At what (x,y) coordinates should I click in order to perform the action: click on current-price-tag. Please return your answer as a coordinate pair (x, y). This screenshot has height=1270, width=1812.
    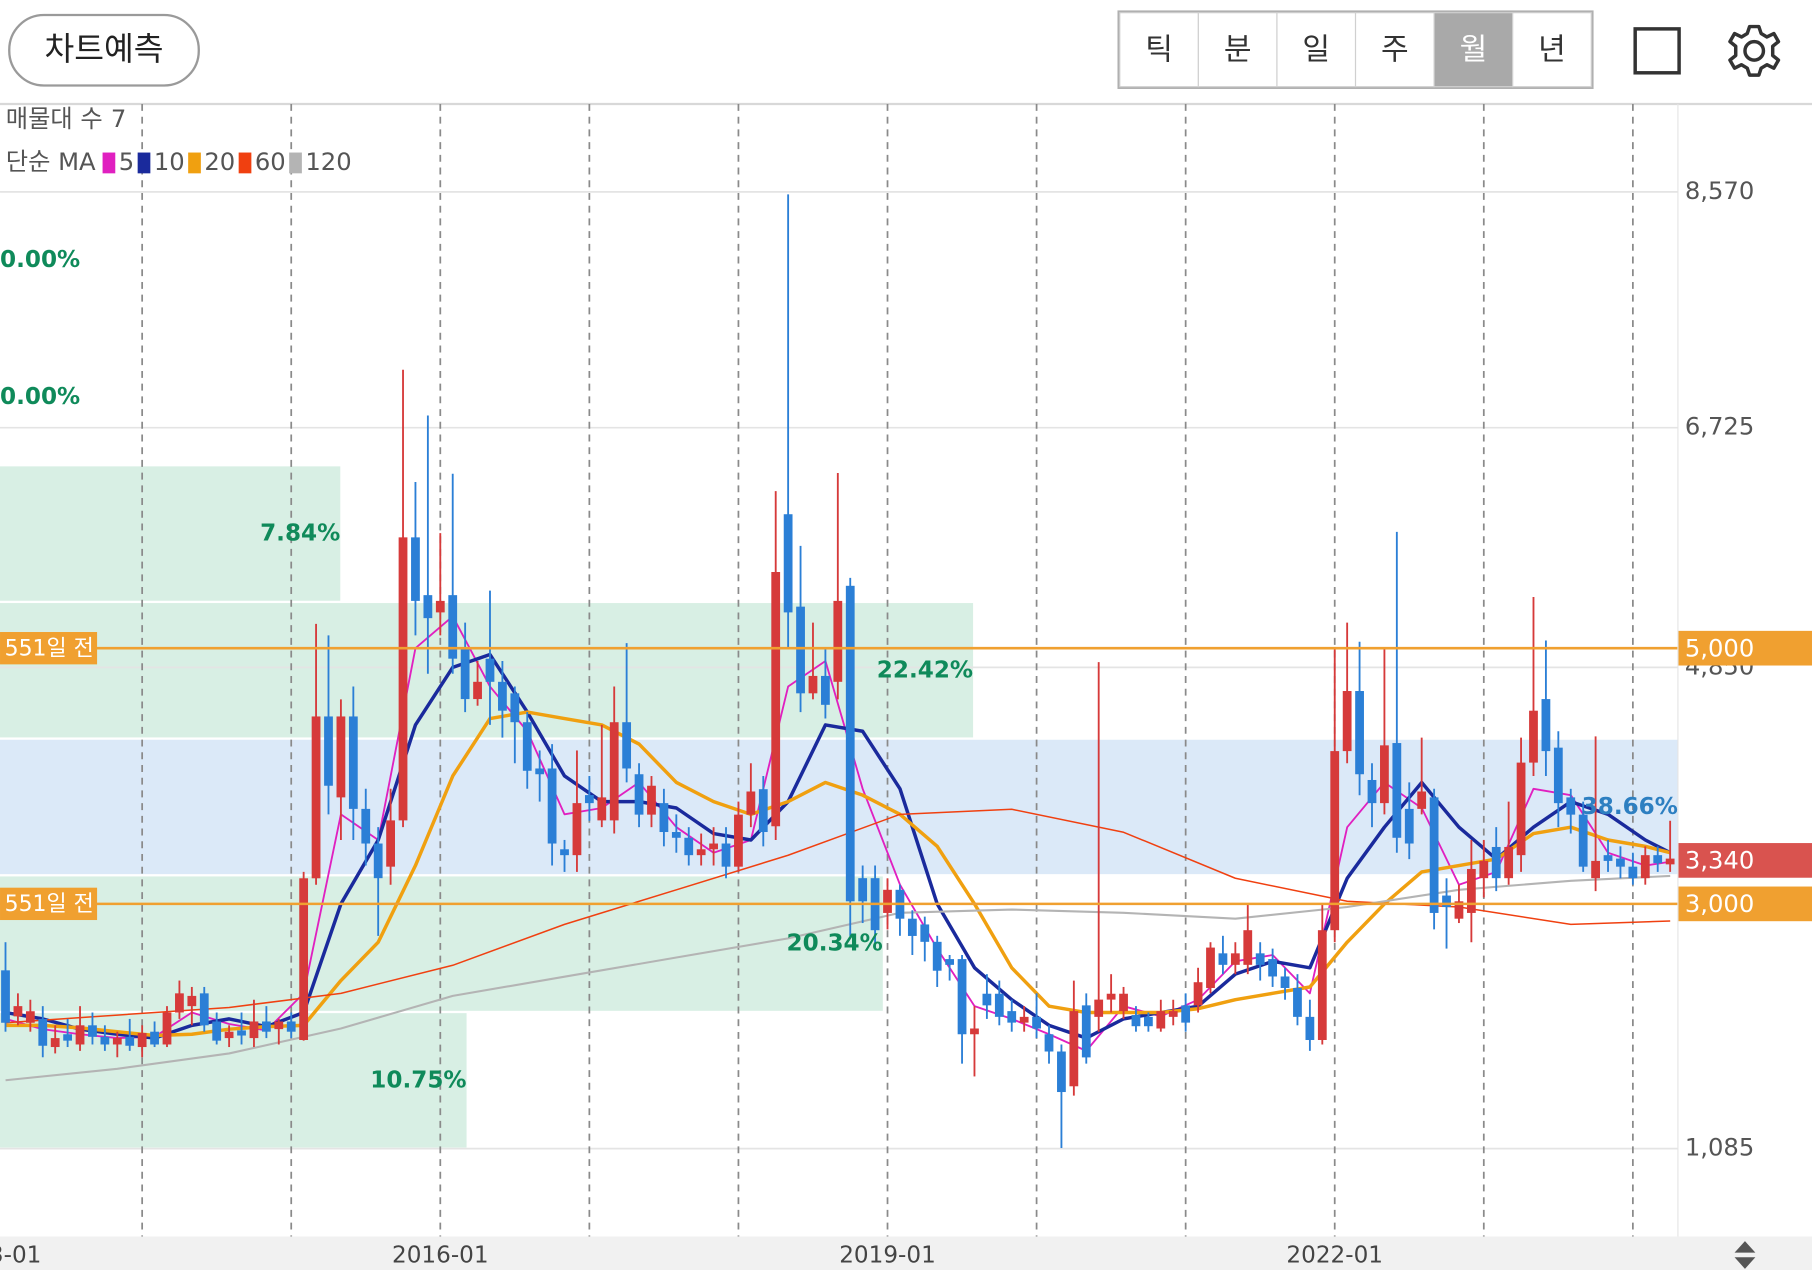
    Looking at the image, I should click on (1744, 860).